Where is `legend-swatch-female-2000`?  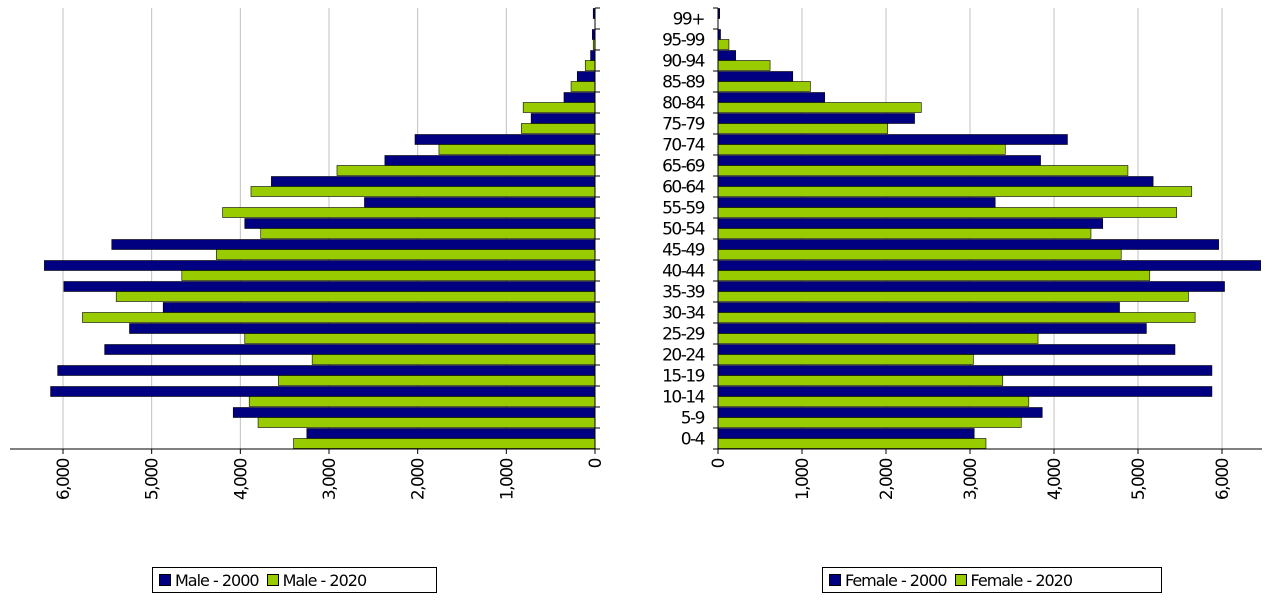
legend-swatch-female-2000 is located at coordinates (835, 580).